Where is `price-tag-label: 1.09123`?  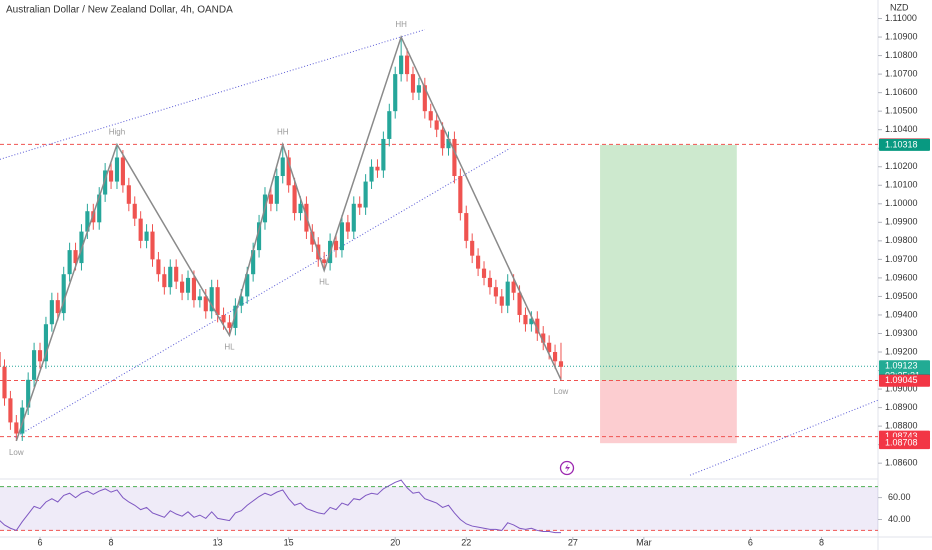
price-tag-label: 1.09123 is located at coordinates (901, 366).